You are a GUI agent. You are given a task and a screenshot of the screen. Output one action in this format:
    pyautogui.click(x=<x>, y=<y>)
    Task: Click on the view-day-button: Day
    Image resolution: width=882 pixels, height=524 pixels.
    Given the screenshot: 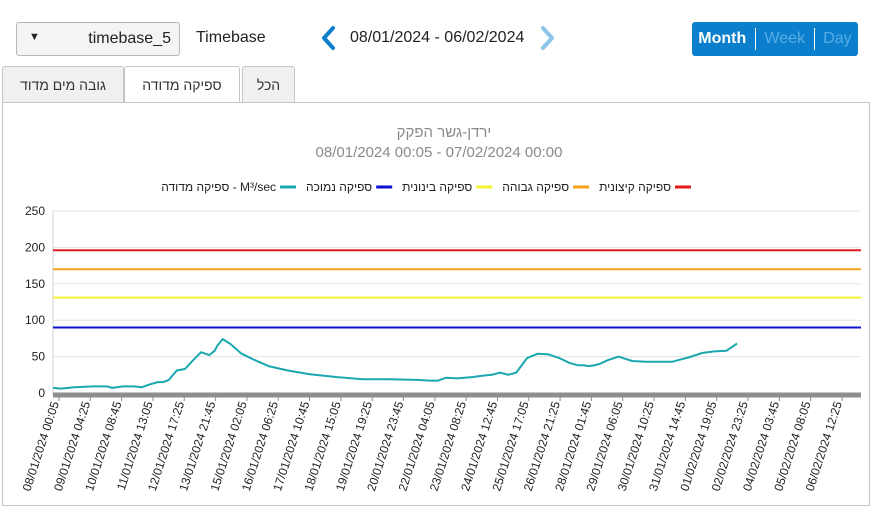 What is the action you would take?
    pyautogui.click(x=837, y=38)
    